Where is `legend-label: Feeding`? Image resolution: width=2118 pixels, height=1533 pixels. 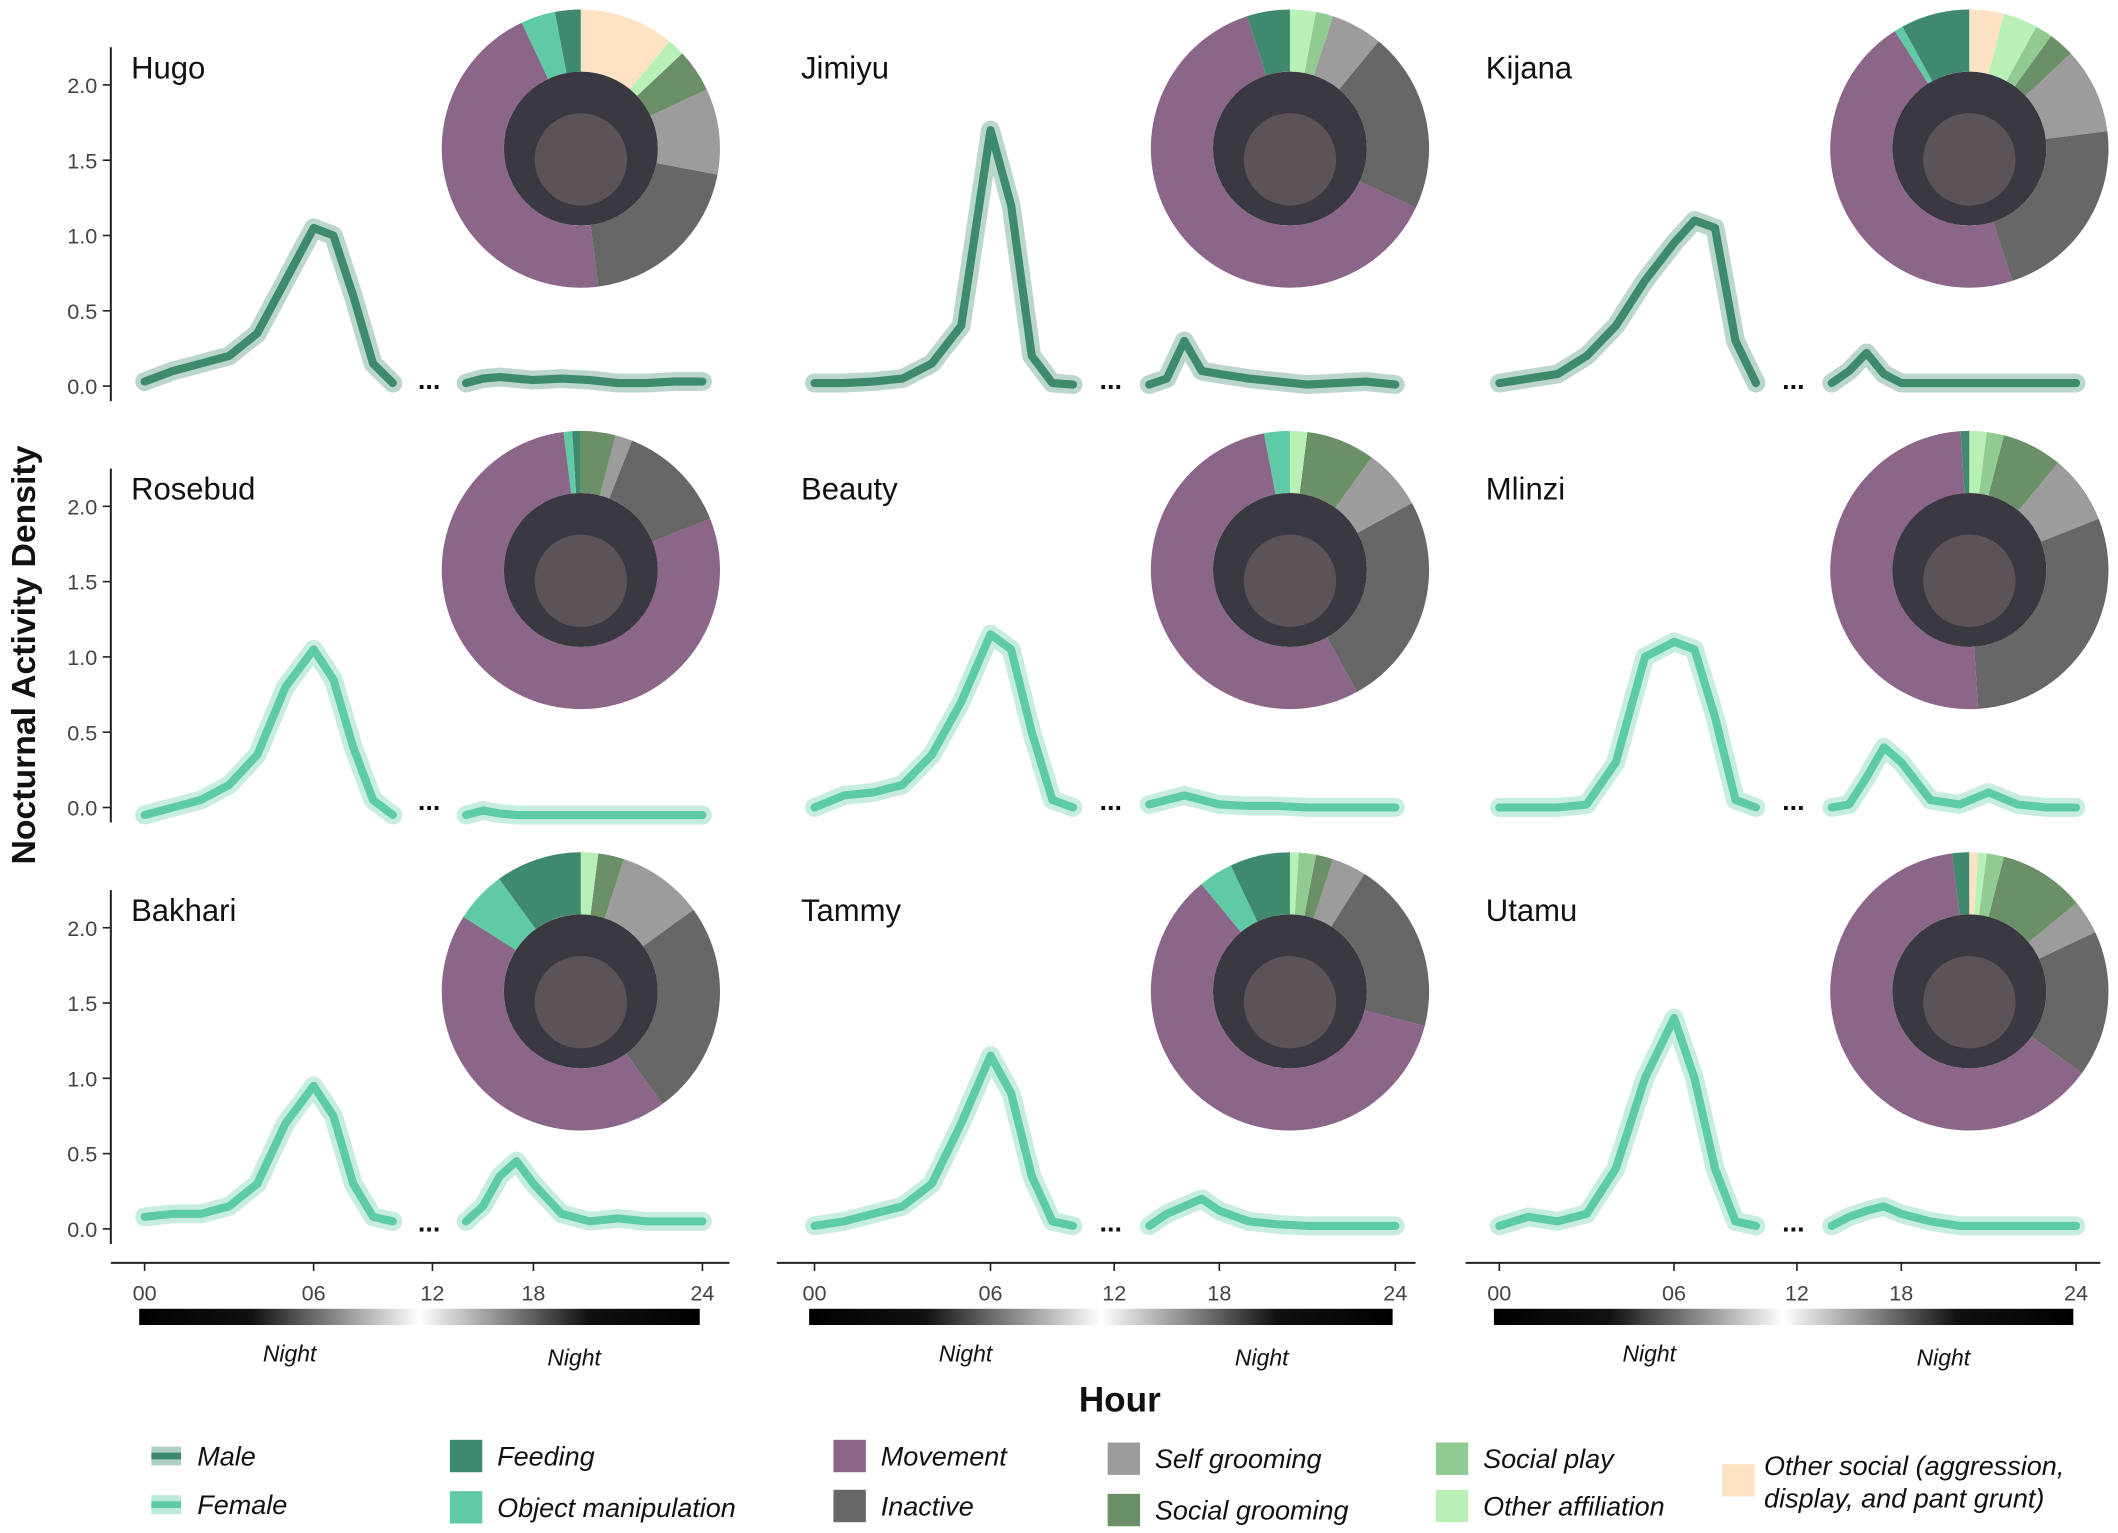 legend-label: Feeding is located at coordinates (546, 1456).